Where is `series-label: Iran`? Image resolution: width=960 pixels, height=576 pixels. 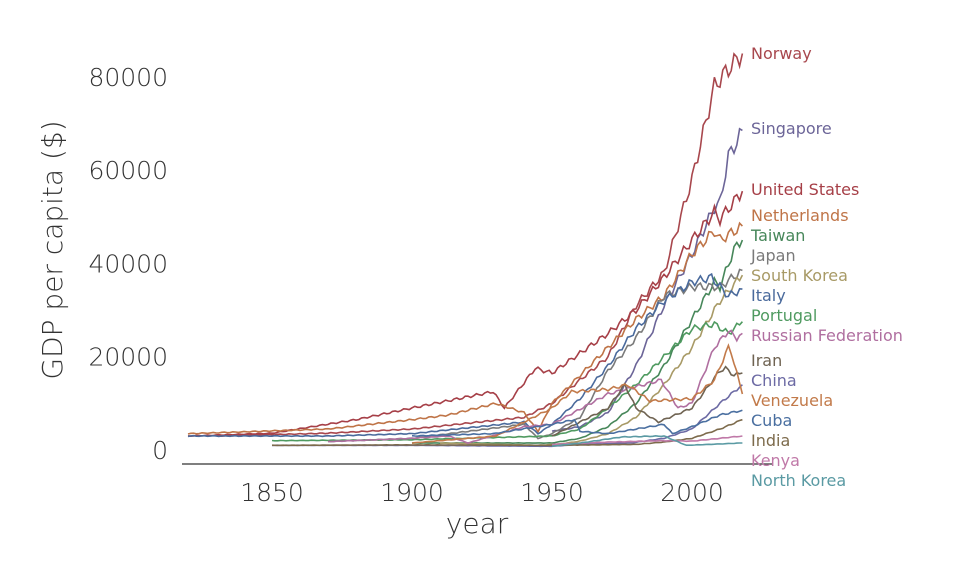 series-label: Iran is located at coordinates (766, 360).